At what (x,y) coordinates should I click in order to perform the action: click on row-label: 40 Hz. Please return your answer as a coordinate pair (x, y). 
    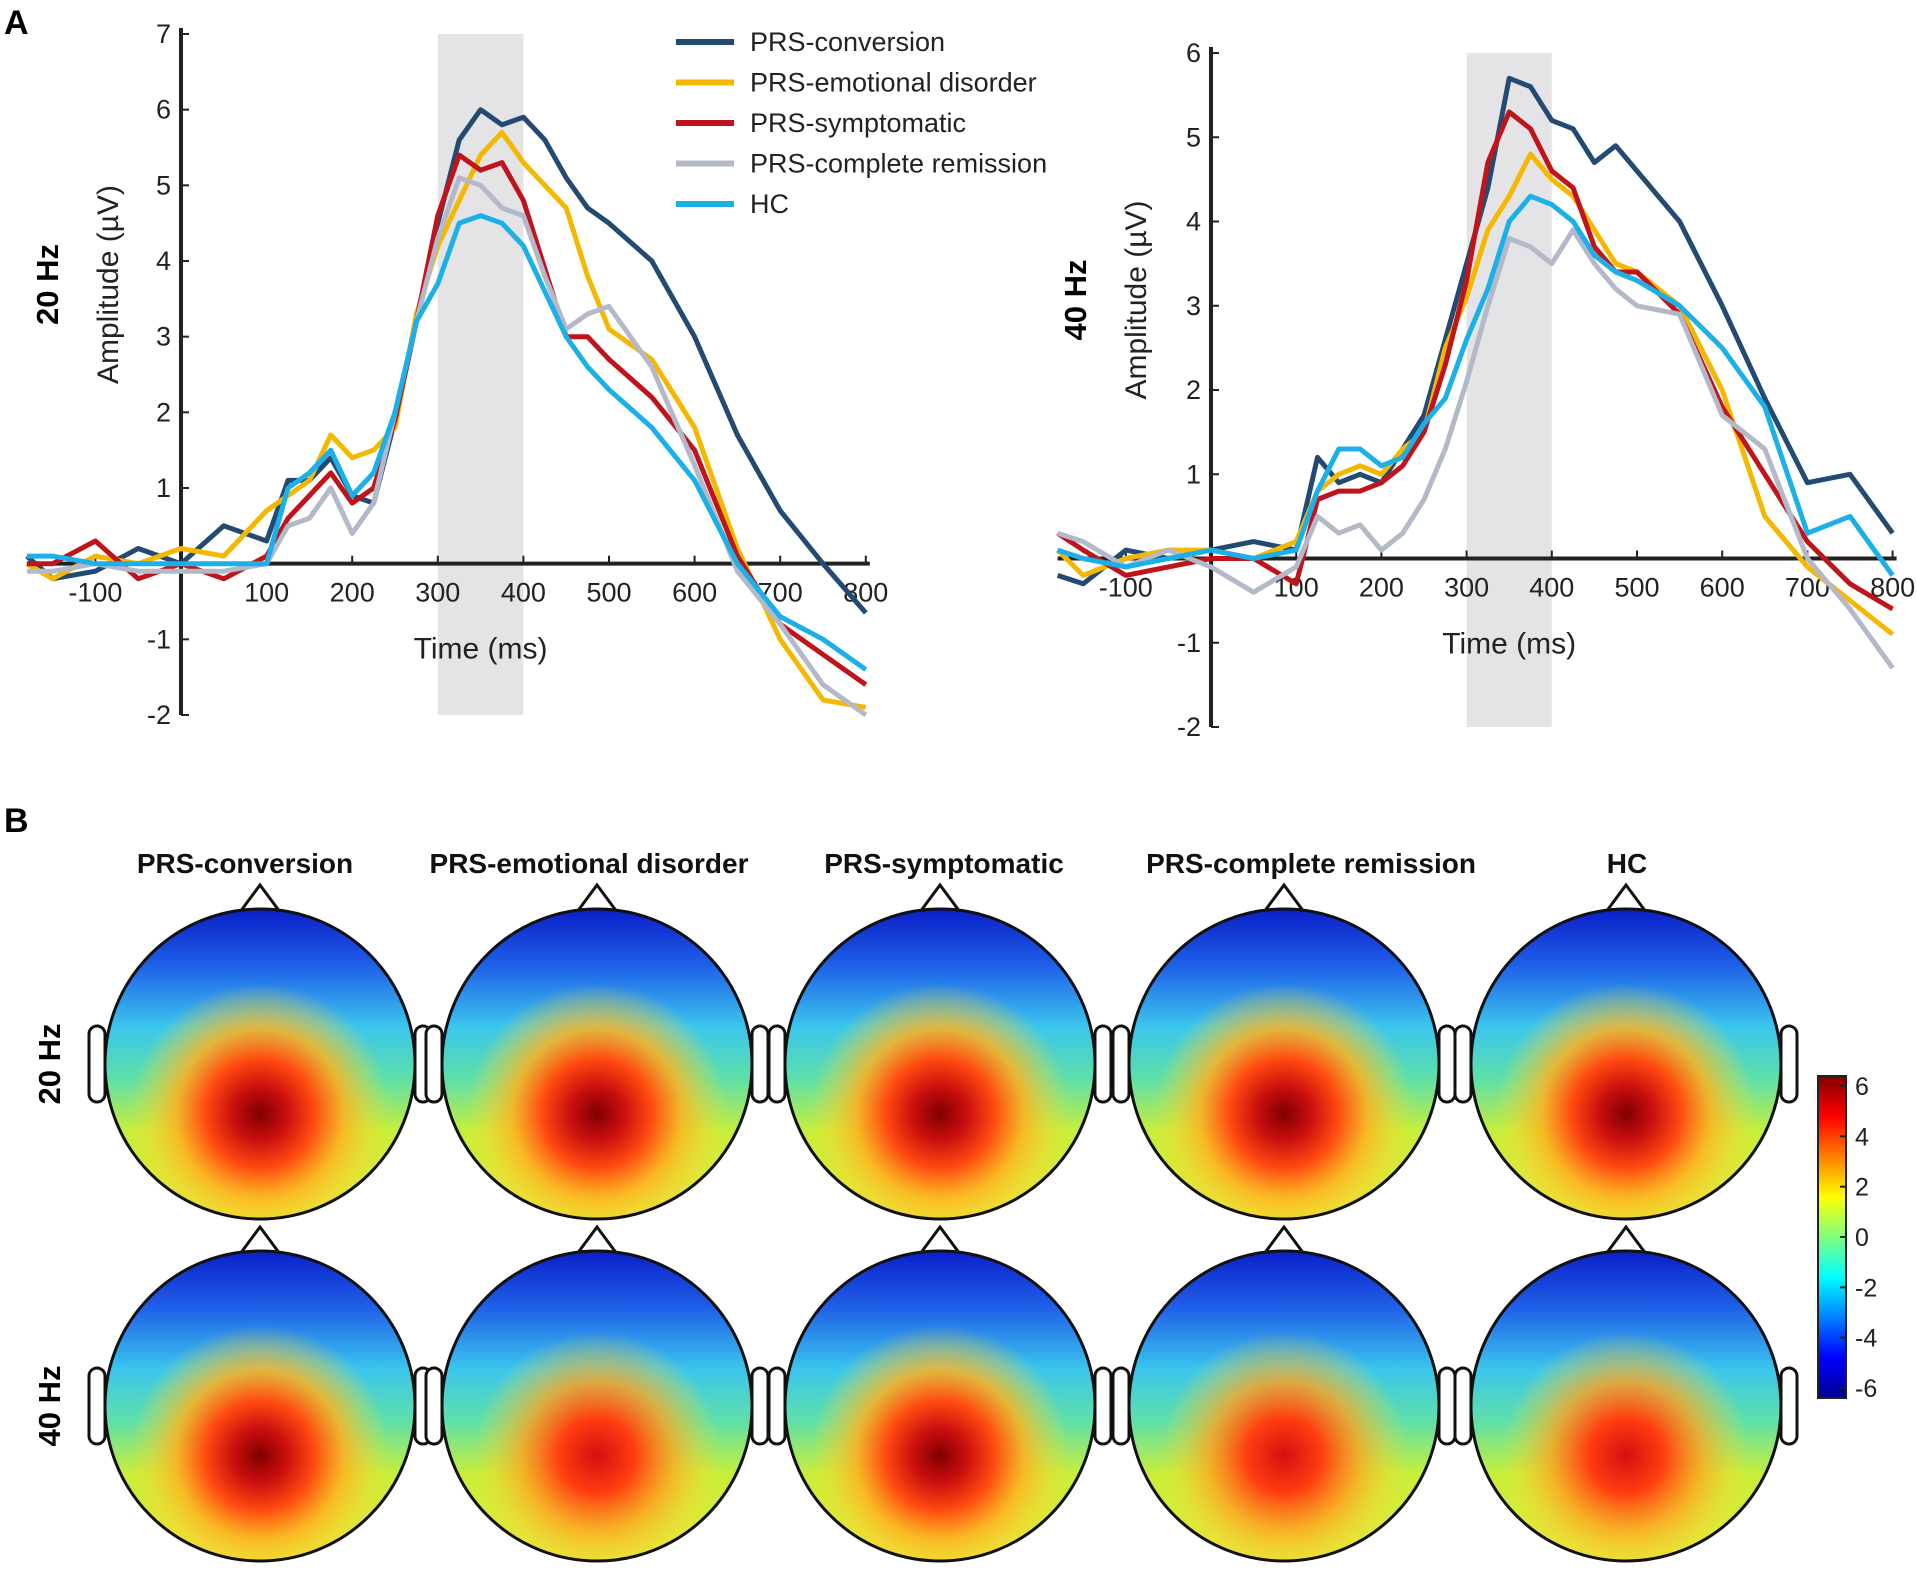
    Looking at the image, I should click on (1075, 300).